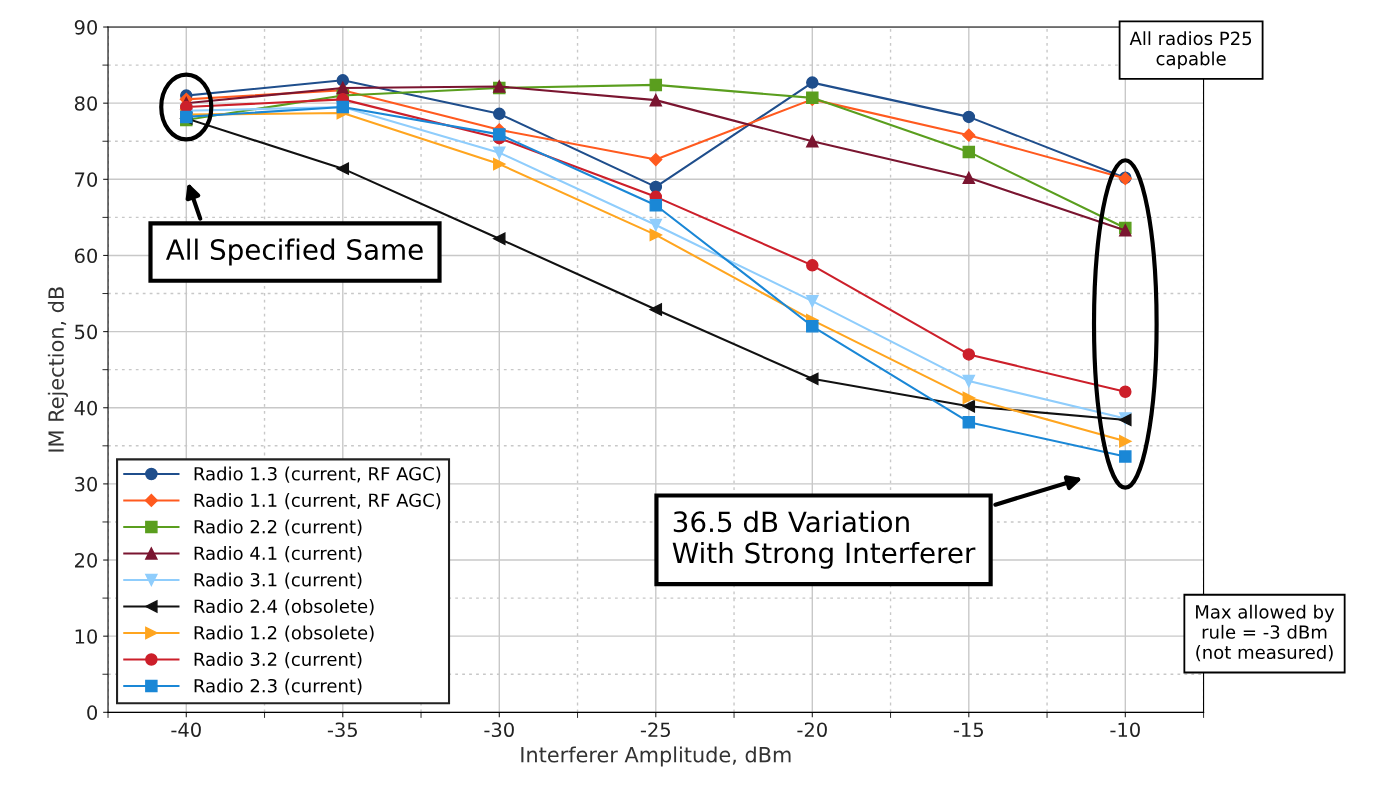  I want to click on legend-label: Radio 1.1 (current, RF AGC), so click(317, 501).